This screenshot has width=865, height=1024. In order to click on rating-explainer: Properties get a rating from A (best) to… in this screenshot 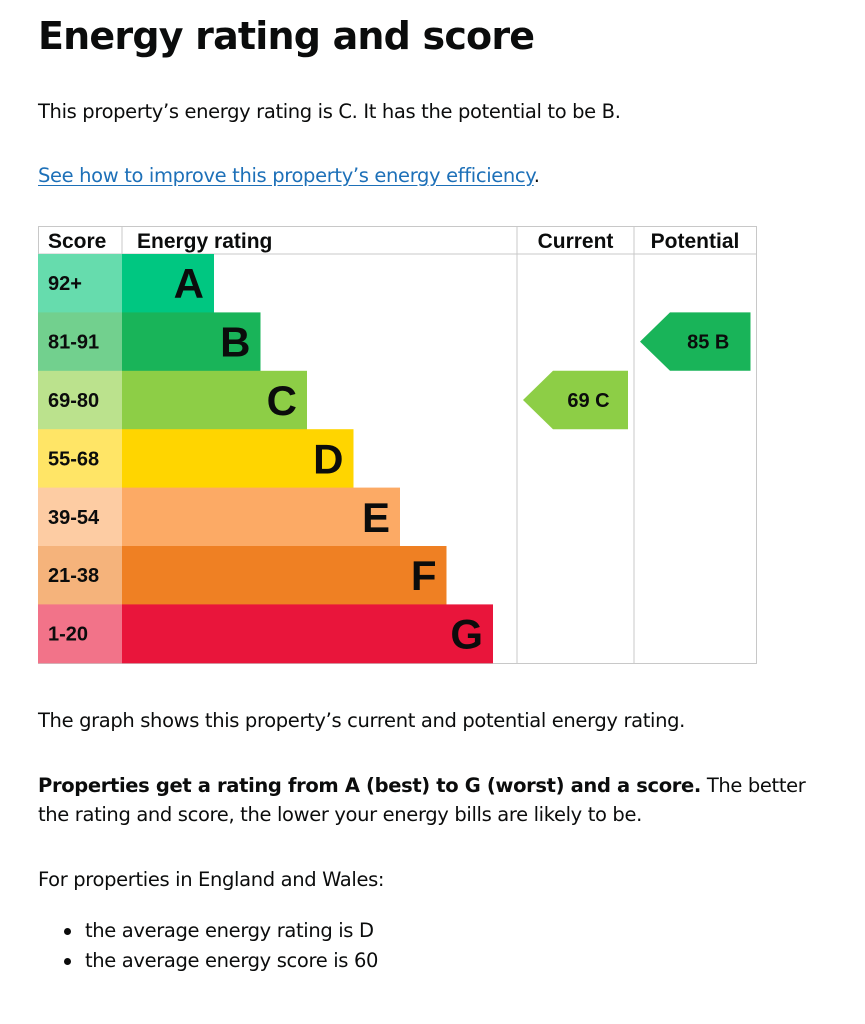, I will do `click(422, 800)`.